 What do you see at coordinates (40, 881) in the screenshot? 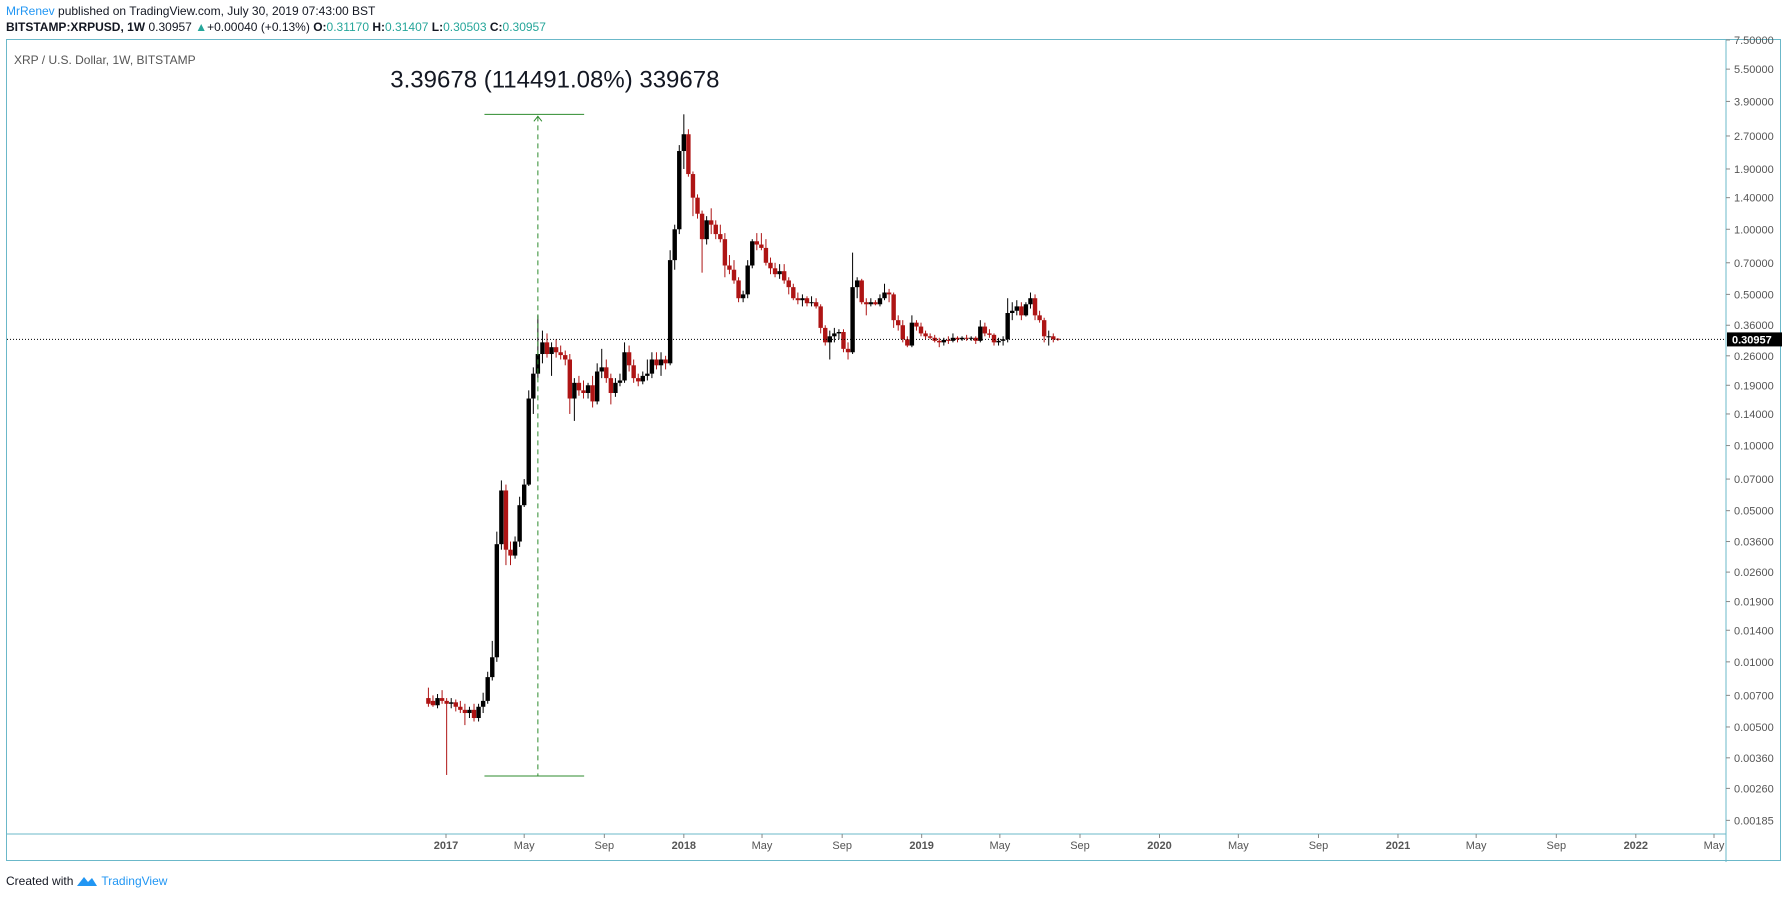
I see `created-with-text: Created with` at bounding box center [40, 881].